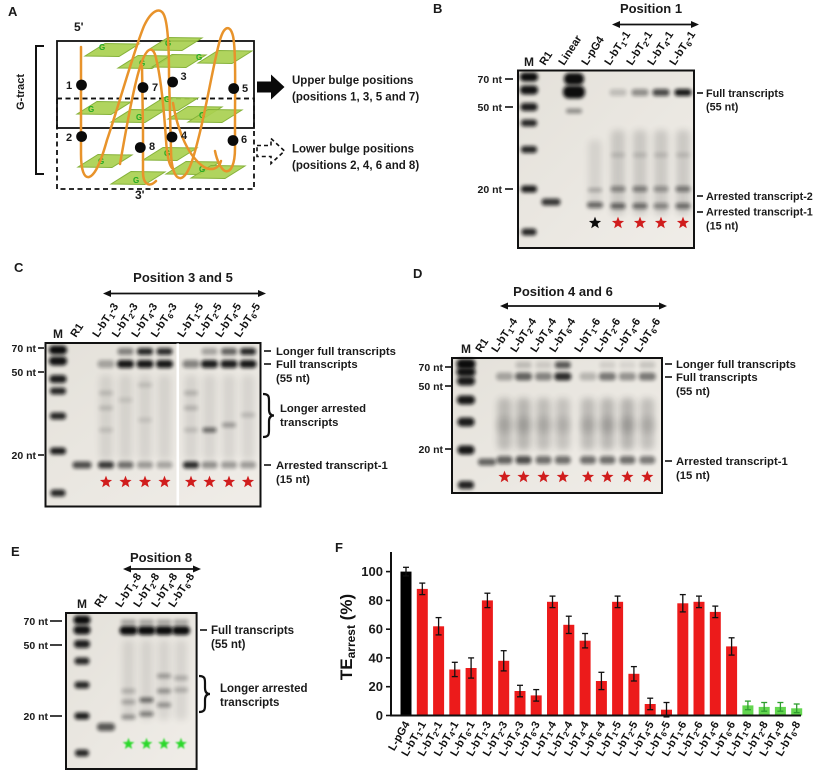  I want to click on svg-text: 5, so click(245, 89).